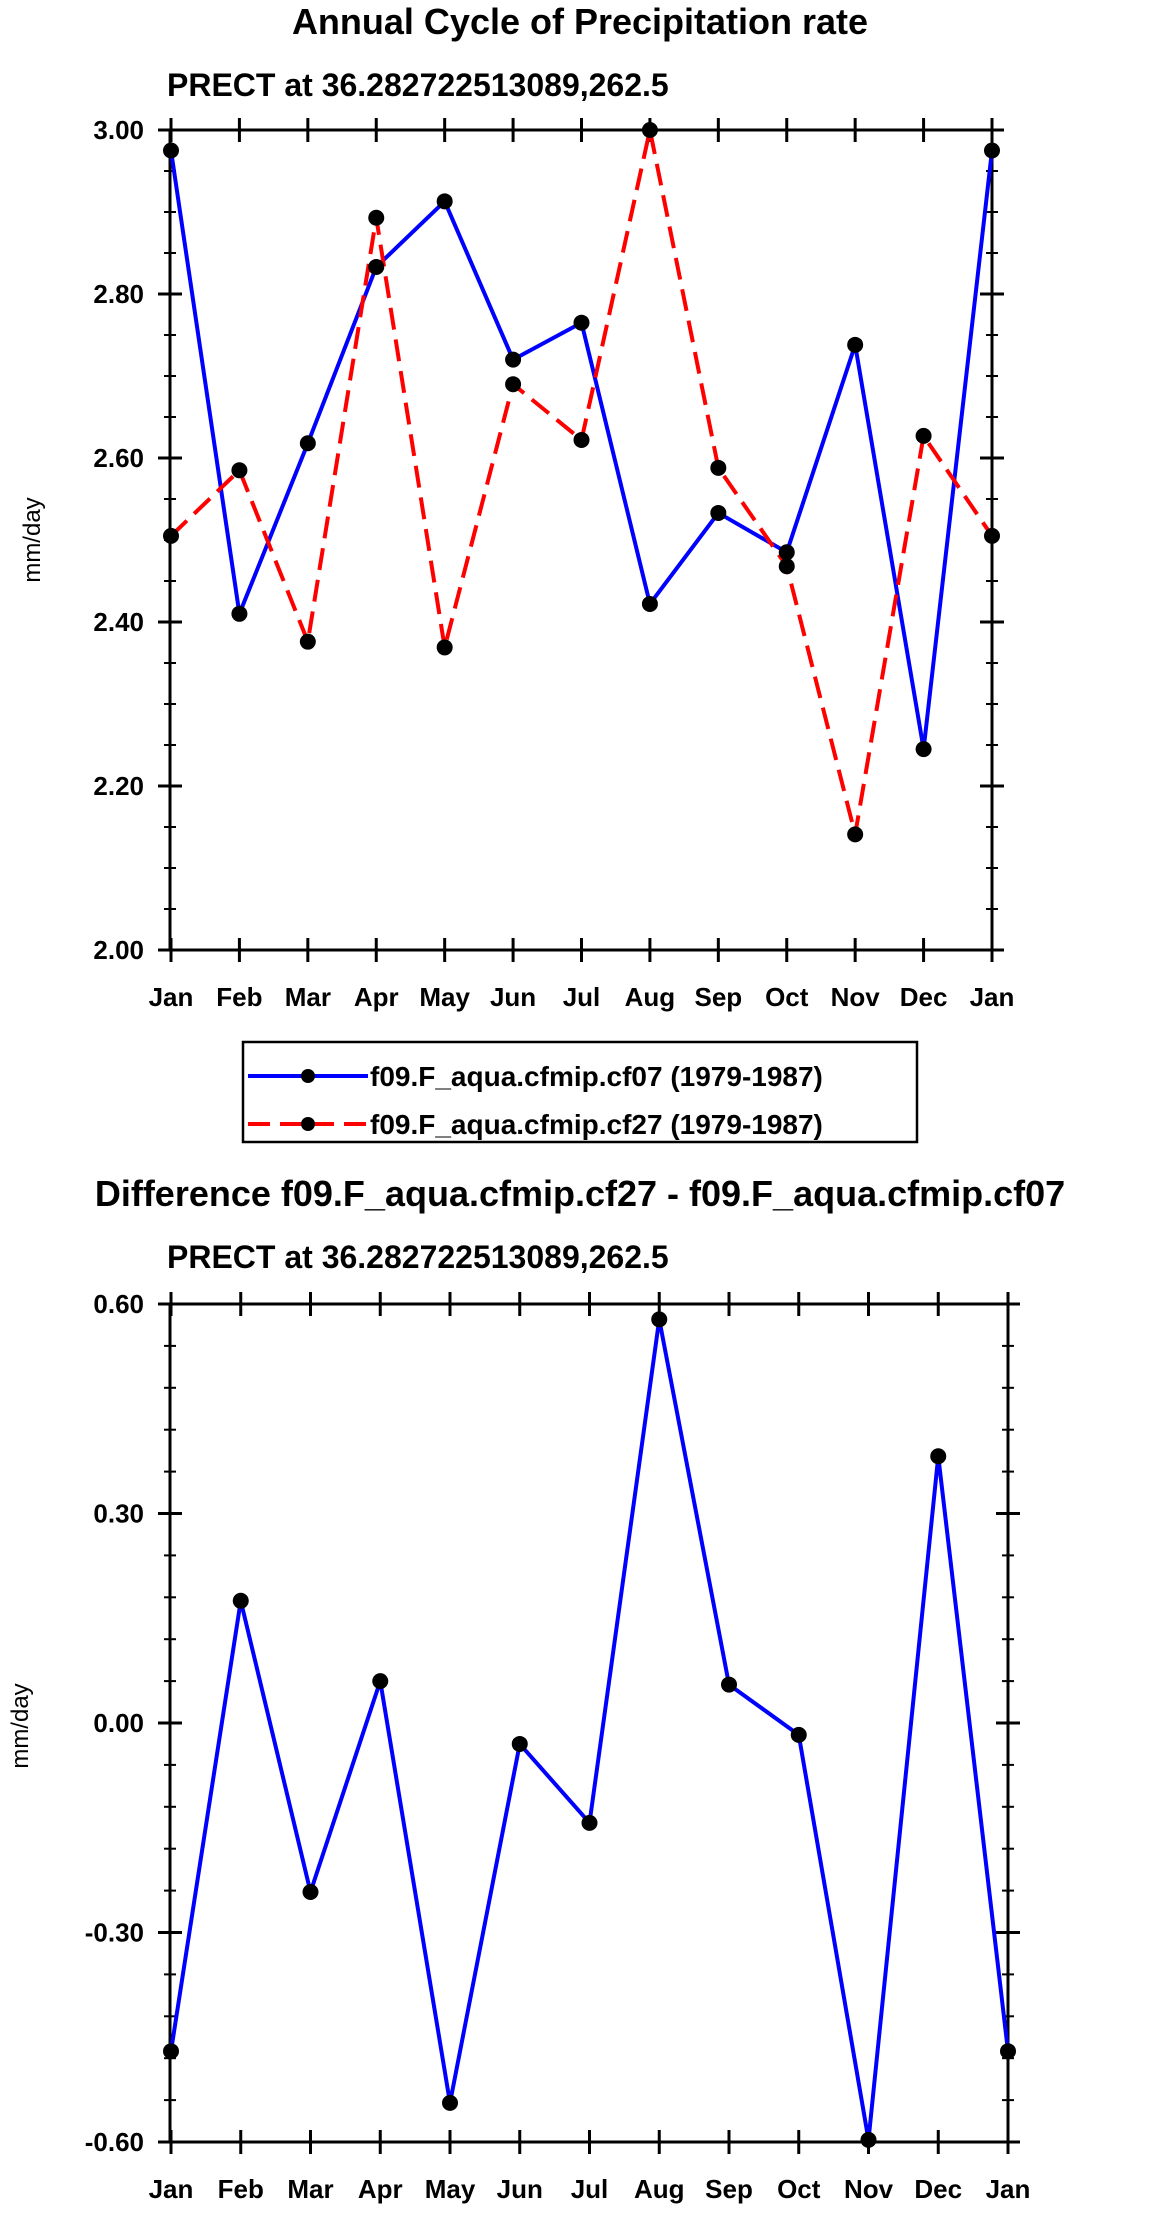 The width and height of the screenshot is (1161, 2217). Describe the element at coordinates (118, 786) in the screenshot. I see `y-tick-label: 2.20` at that location.